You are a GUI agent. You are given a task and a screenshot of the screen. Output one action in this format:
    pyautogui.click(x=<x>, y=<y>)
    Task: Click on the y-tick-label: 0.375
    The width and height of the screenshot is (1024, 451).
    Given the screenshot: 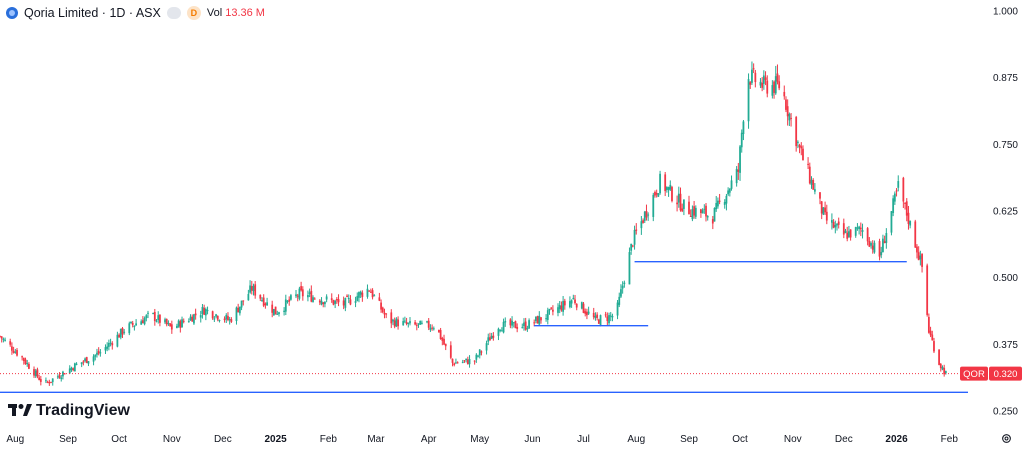 What is the action you would take?
    pyautogui.click(x=1005, y=345)
    